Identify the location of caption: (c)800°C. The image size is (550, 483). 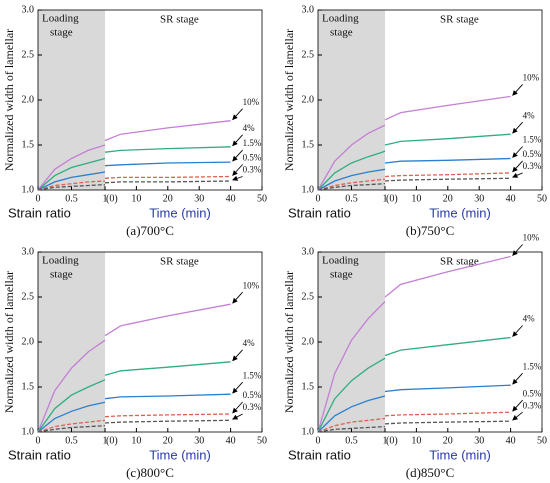
(150, 472).